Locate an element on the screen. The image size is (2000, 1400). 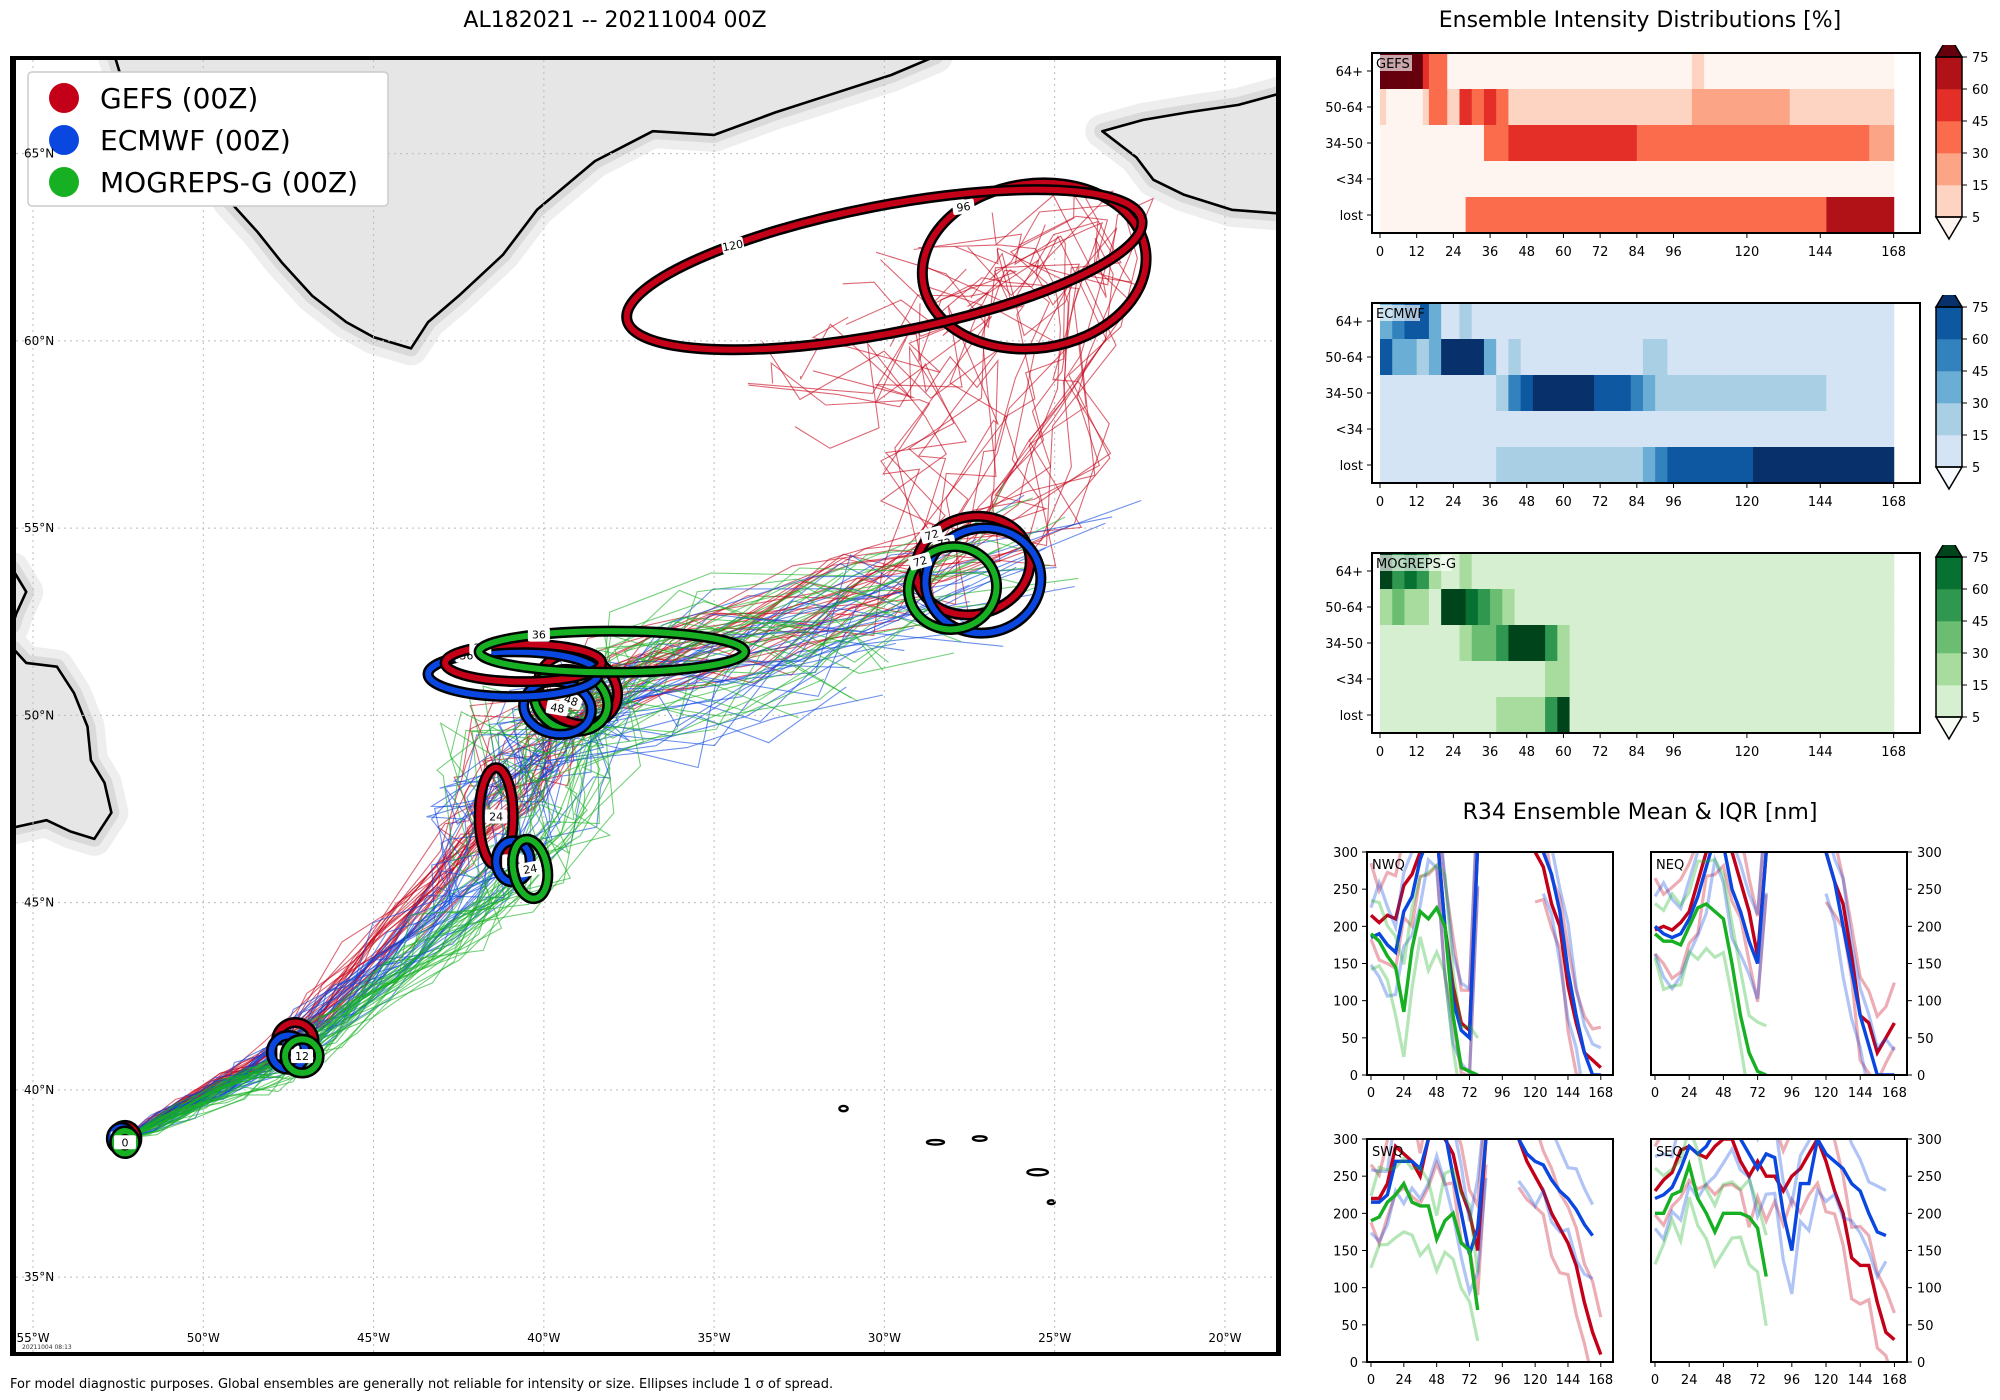
ecmwf-r34-mean is located at coordinates (1429, 1197).